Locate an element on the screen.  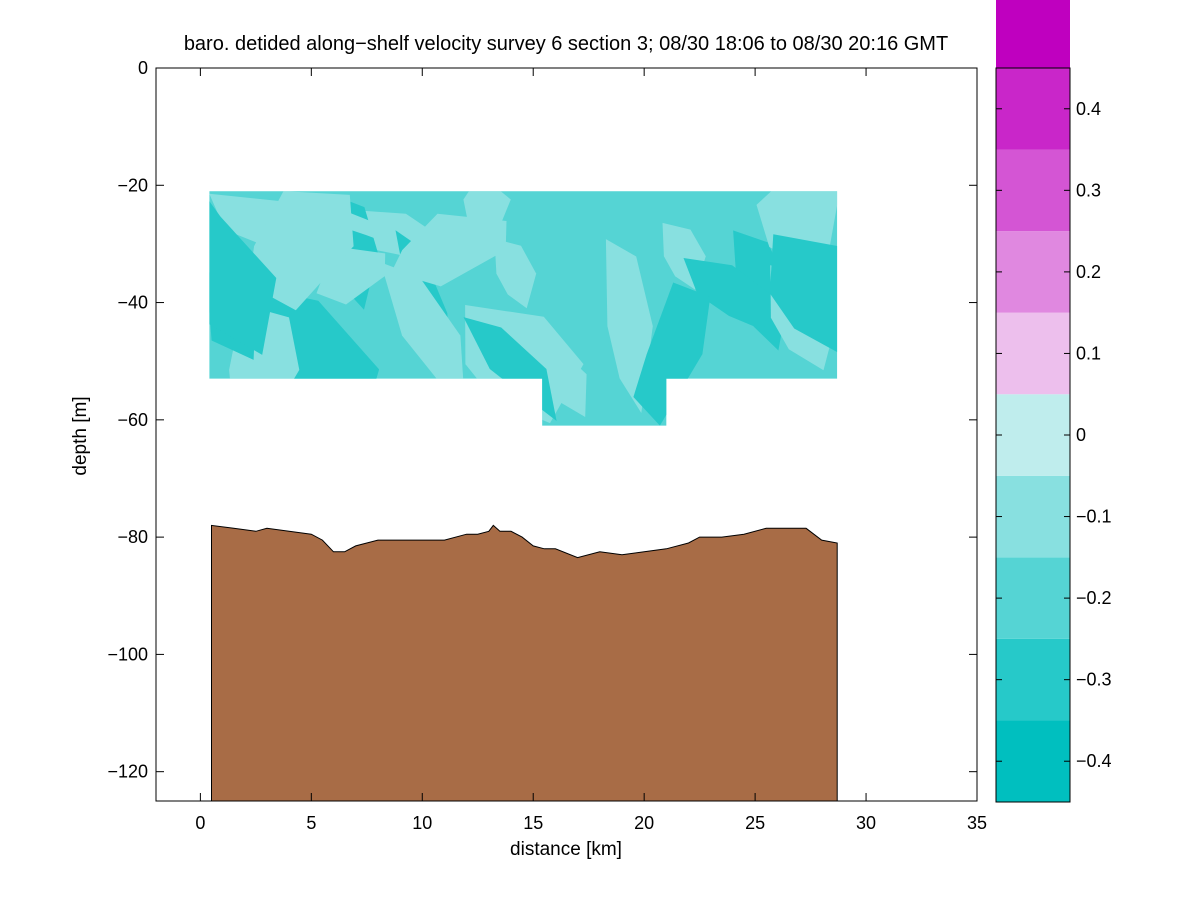
x-tick-label: 15 is located at coordinates (533, 823).